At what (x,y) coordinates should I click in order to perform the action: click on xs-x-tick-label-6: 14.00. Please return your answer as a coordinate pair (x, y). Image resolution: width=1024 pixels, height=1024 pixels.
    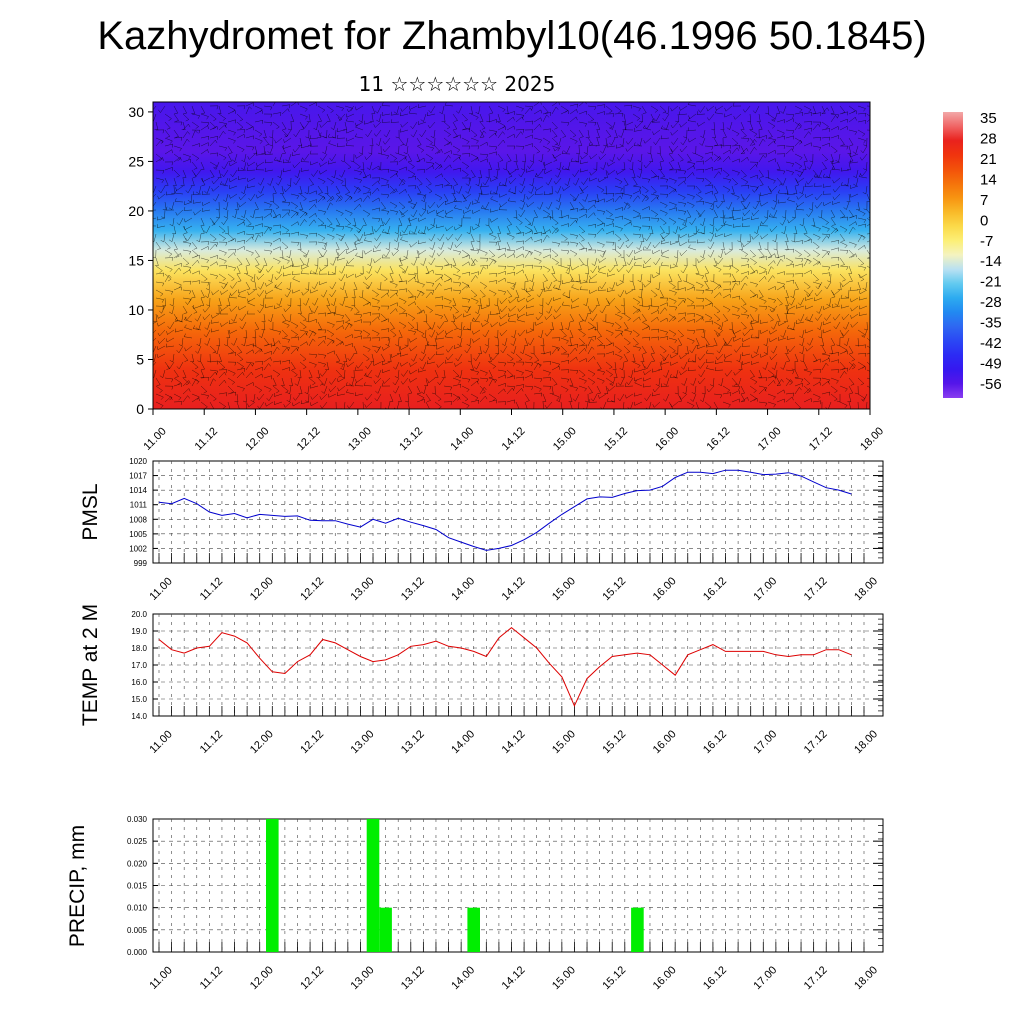
    Looking at the image, I should click on (462, 439).